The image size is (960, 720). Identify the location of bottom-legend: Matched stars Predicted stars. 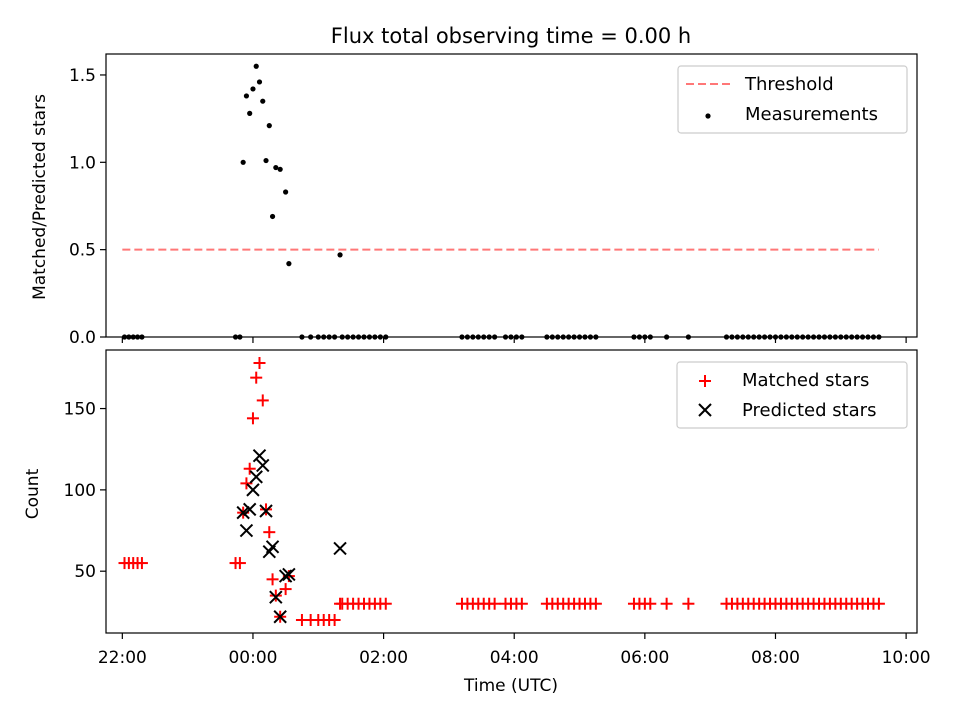
(792, 395).